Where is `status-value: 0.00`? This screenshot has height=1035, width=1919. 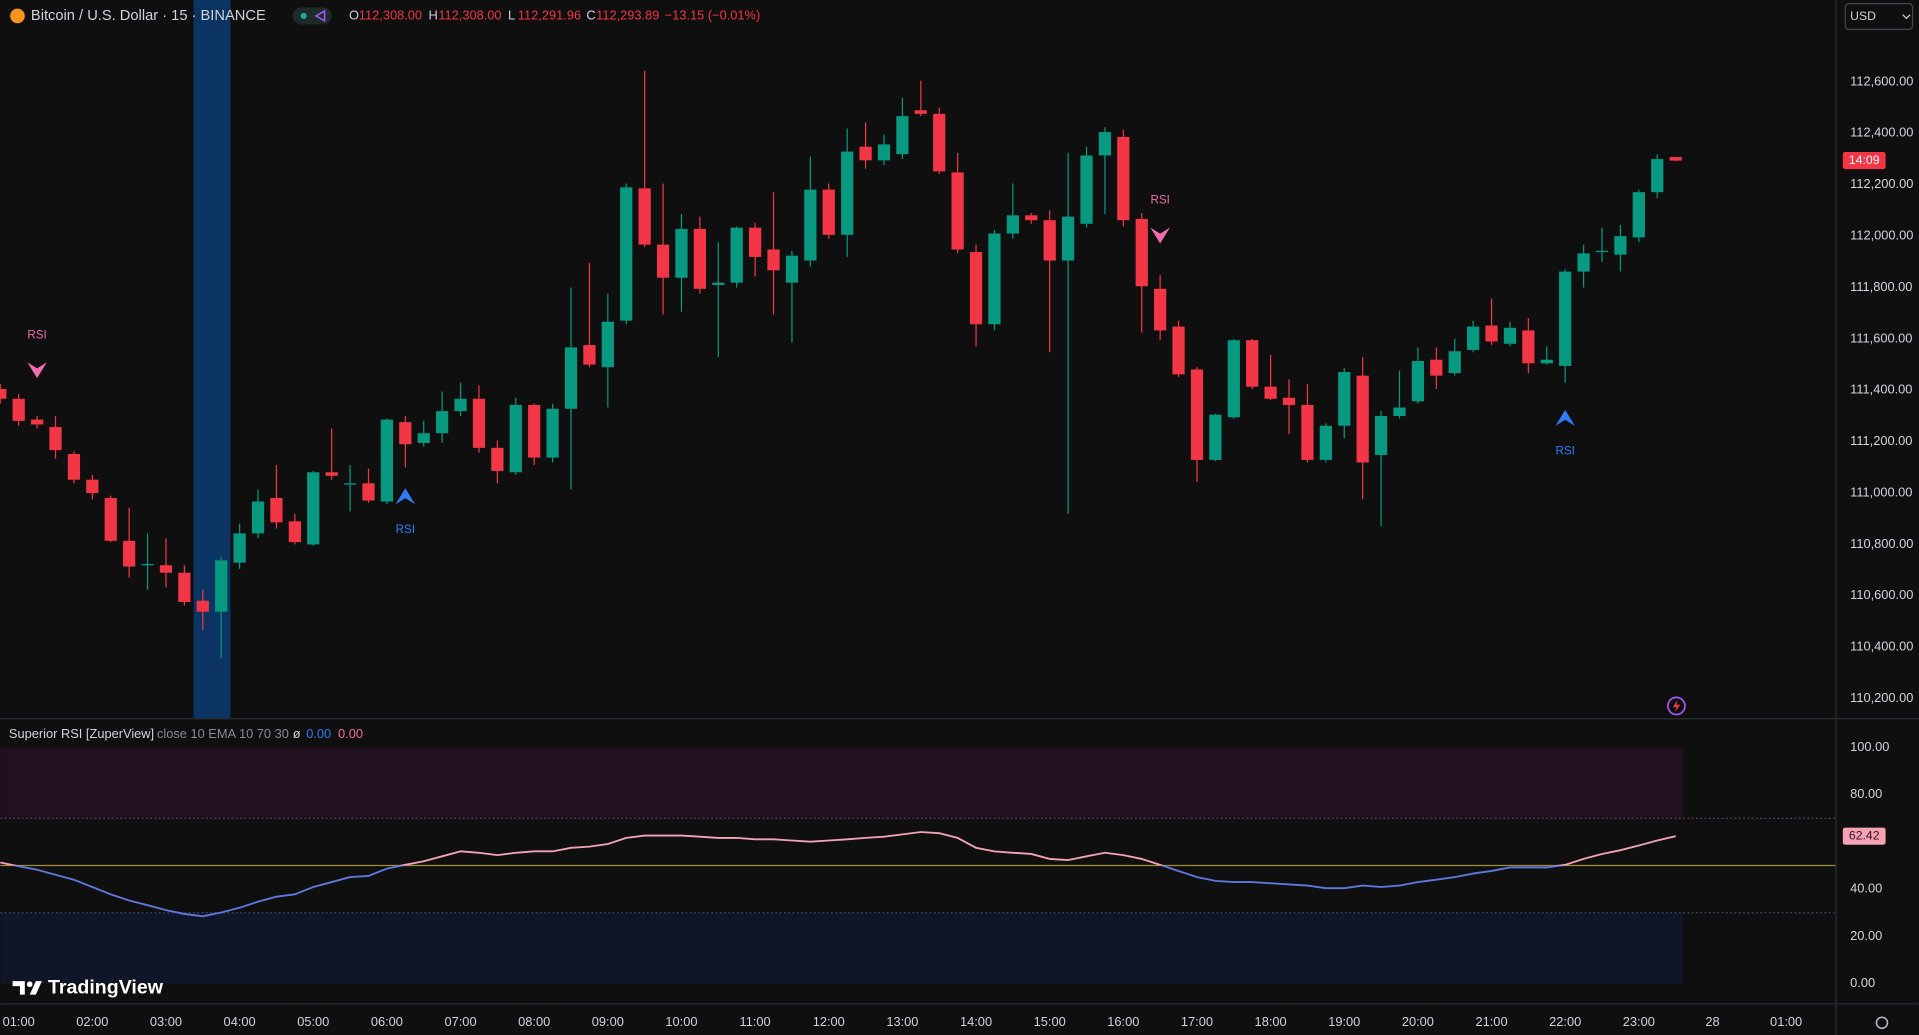
status-value: 0.00 is located at coordinates (318, 733).